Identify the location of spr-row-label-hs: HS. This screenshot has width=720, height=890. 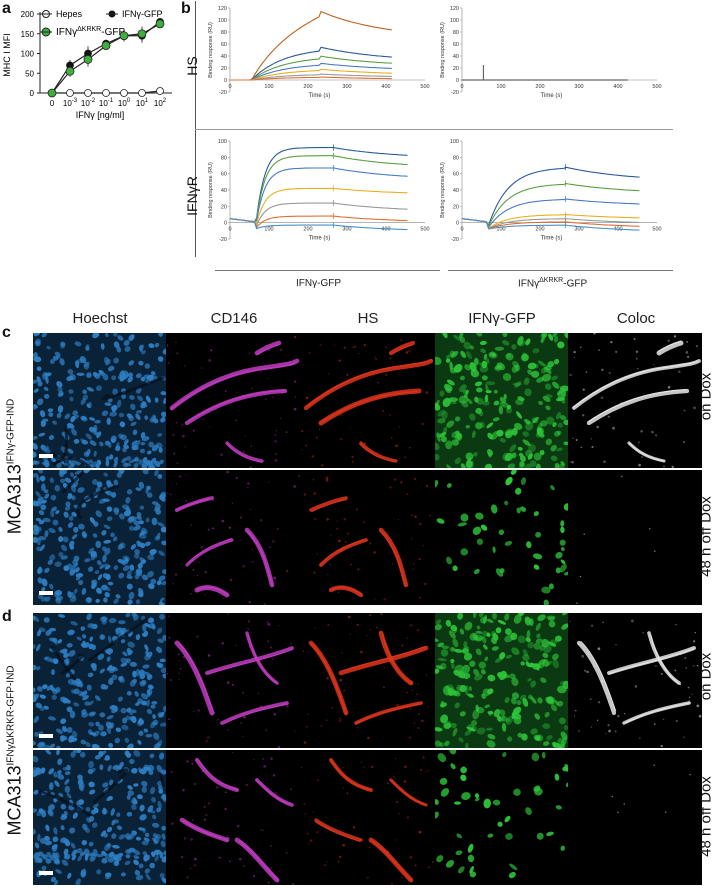
(192, 66).